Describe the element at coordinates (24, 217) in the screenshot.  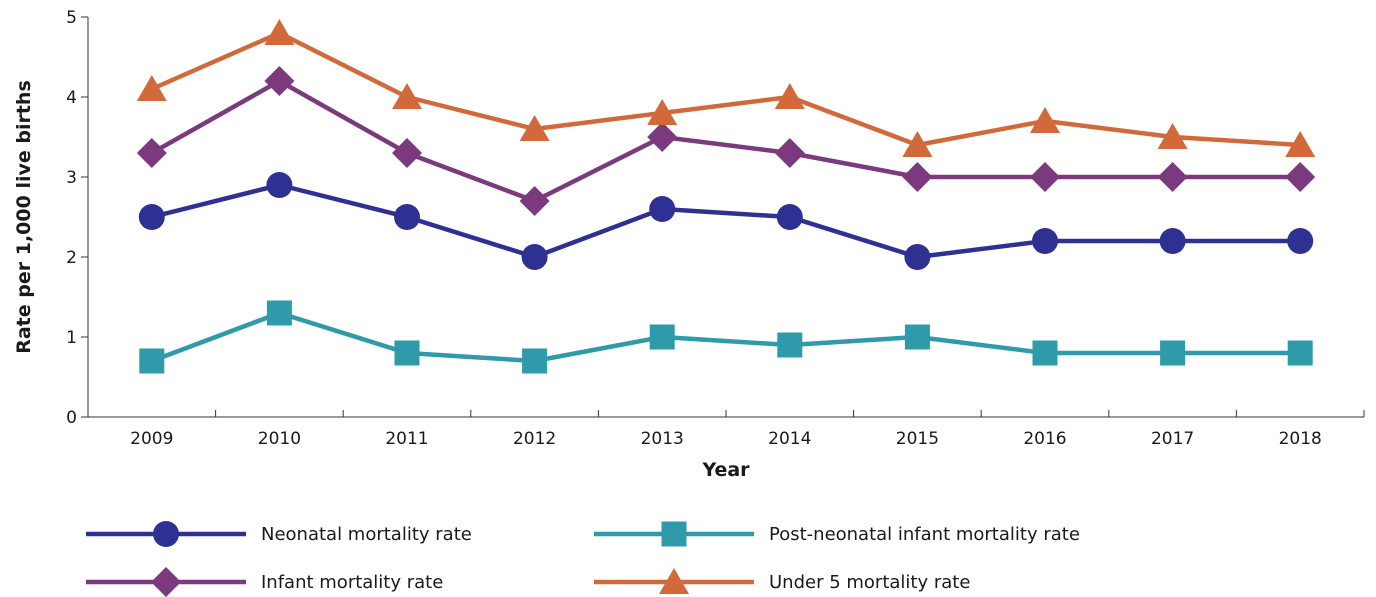
I see `y-axis-title: Rate per 1,000 live births` at that location.